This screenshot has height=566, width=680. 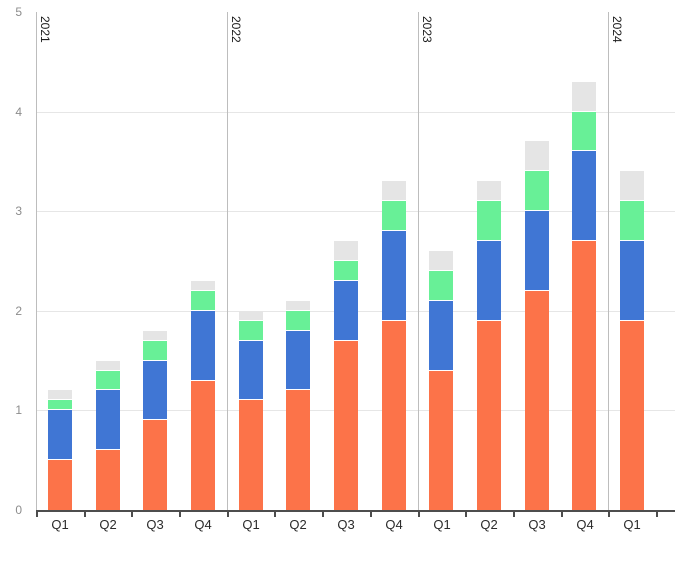 What do you see at coordinates (236, 29) in the screenshot?
I see `year-label: 2022` at bounding box center [236, 29].